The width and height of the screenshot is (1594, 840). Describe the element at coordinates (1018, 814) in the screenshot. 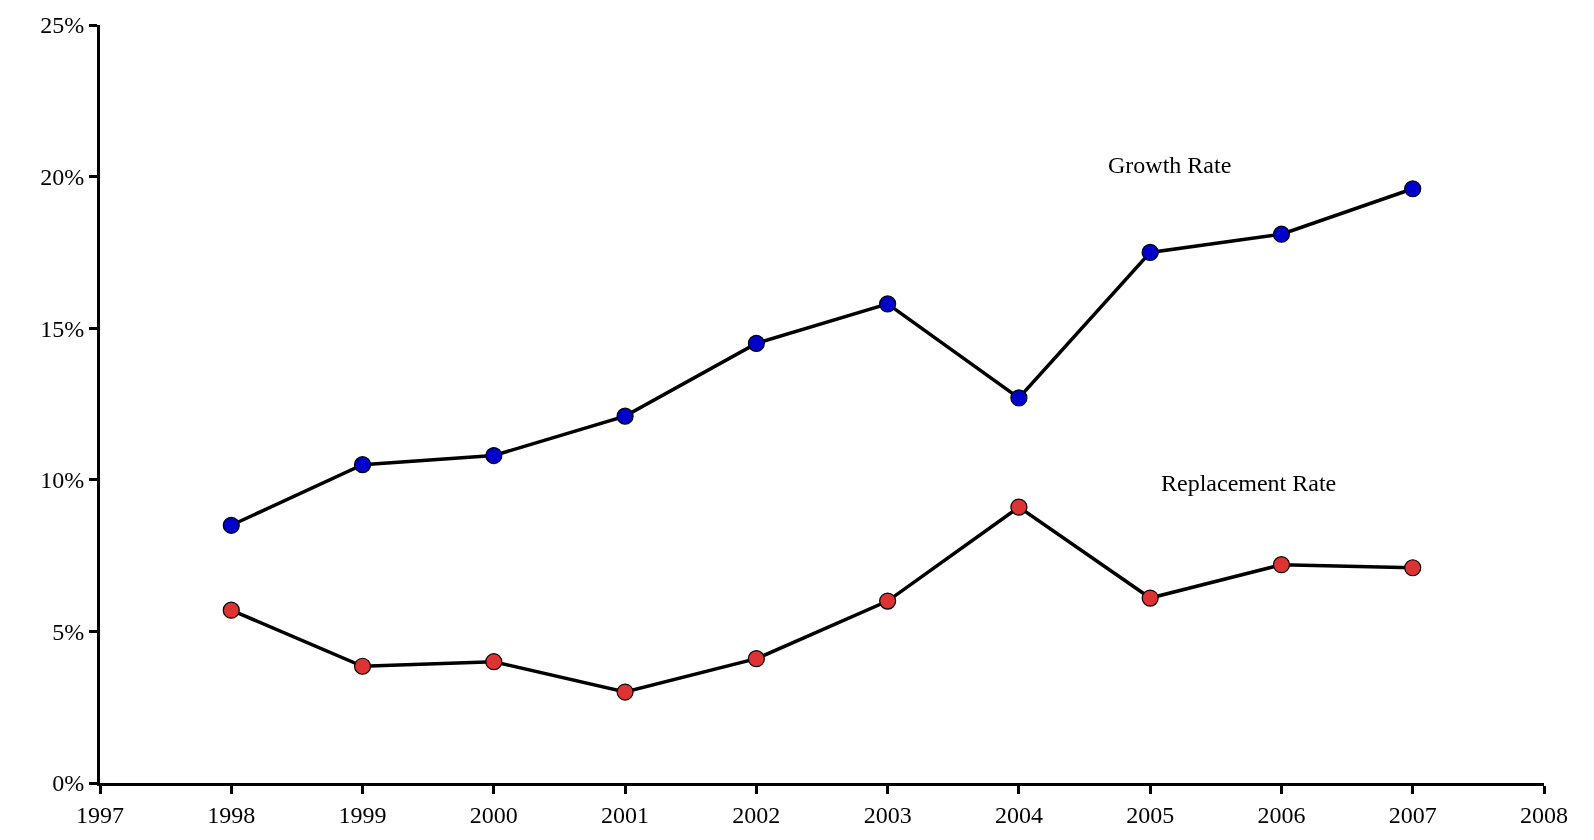

I see `x-tick-label: 2004` at that location.